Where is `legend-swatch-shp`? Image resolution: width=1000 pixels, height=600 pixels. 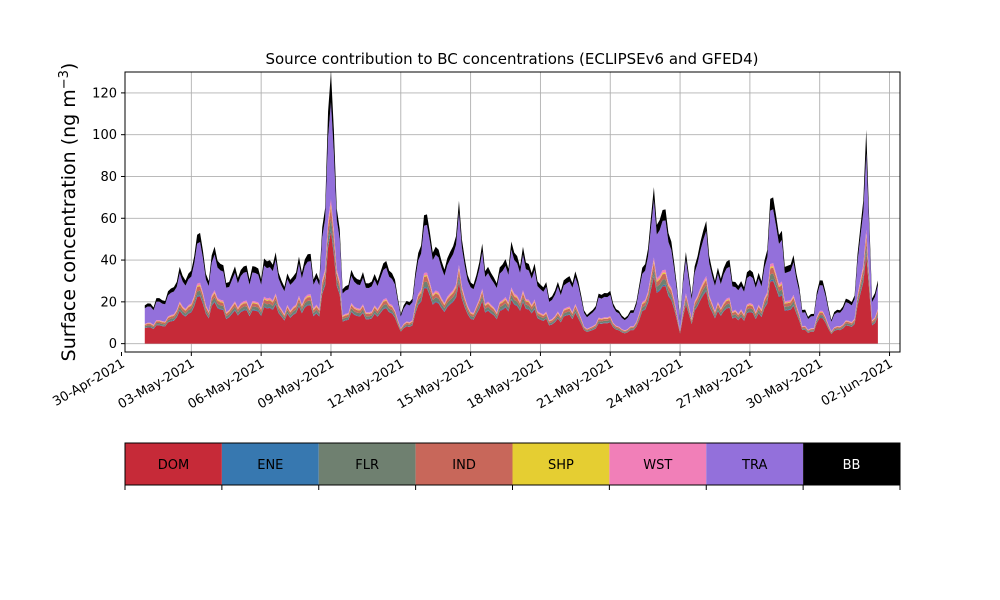 legend-swatch-shp is located at coordinates (561, 464).